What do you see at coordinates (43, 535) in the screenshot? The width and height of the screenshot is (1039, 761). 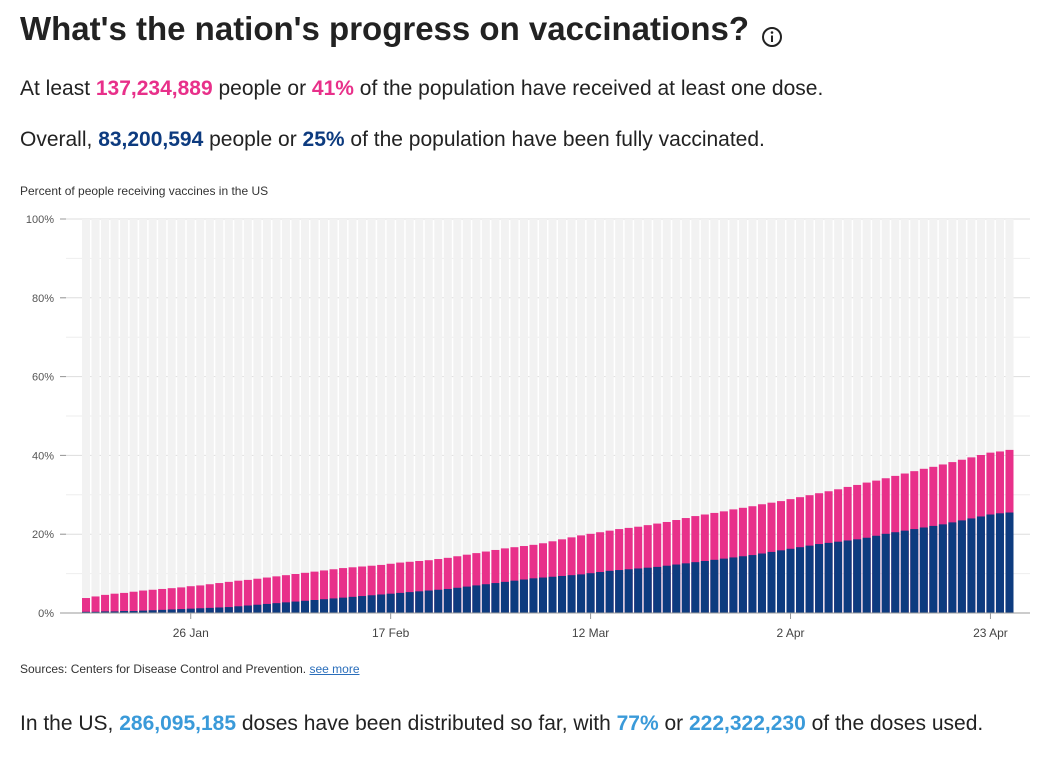 I see `y-tick-label: 20%` at bounding box center [43, 535].